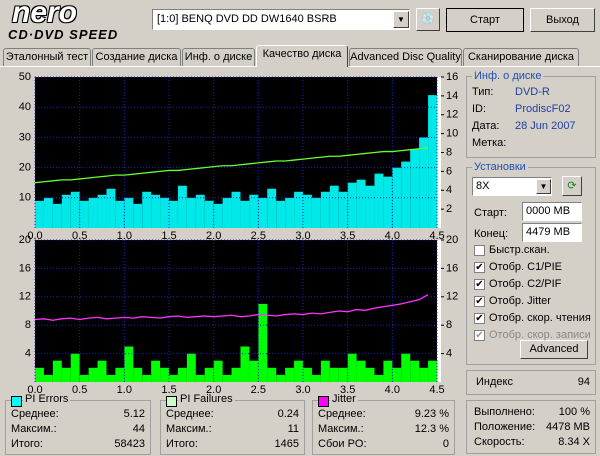 This screenshot has height=456, width=600. What do you see at coordinates (562, 20) in the screenshot?
I see `exit-button: Выход` at bounding box center [562, 20].